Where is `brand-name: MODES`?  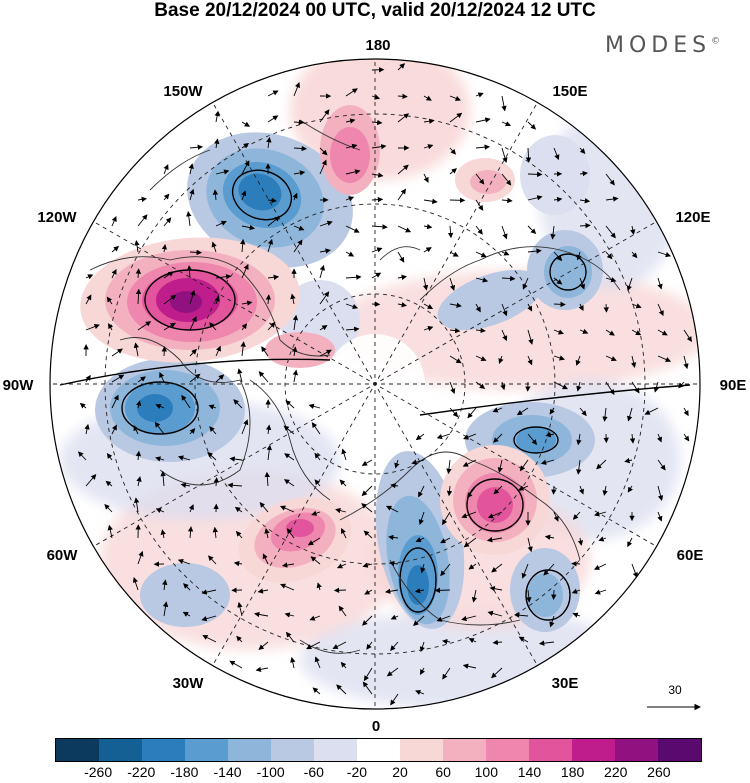
brand-name: MODES is located at coordinates (658, 45).